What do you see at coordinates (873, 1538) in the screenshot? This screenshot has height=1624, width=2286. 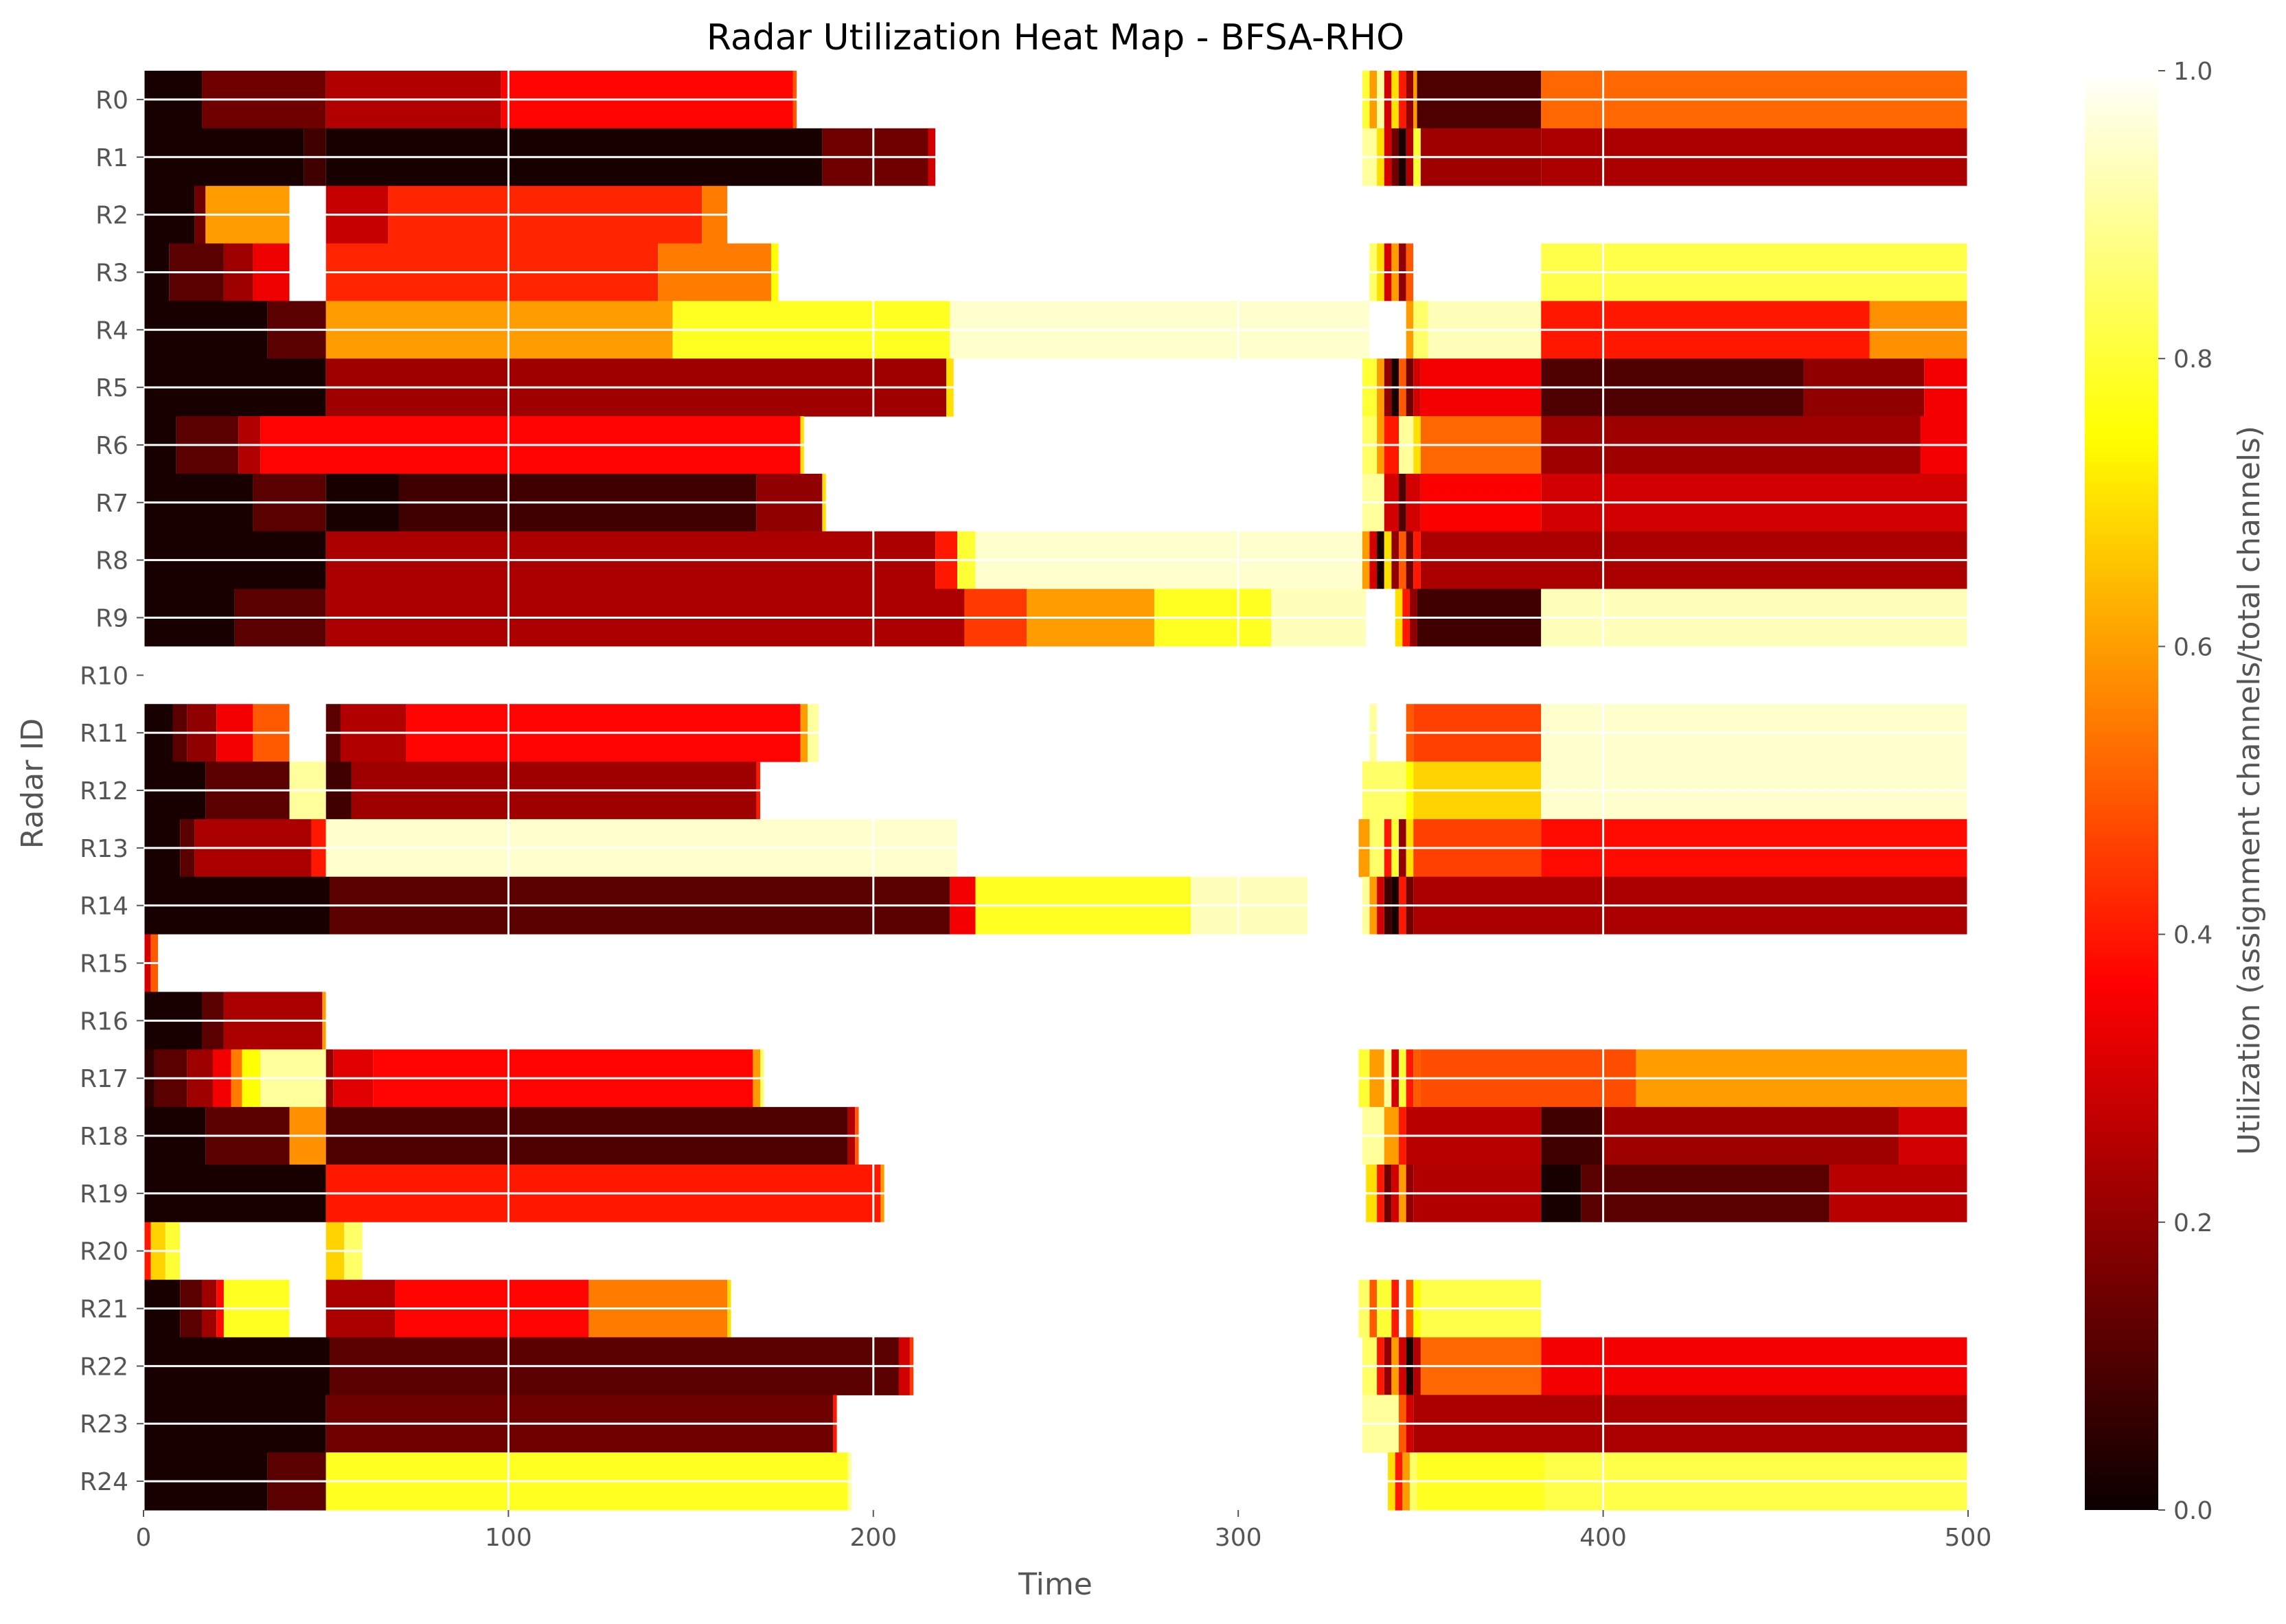 I see `x-tick-label: 200` at bounding box center [873, 1538].